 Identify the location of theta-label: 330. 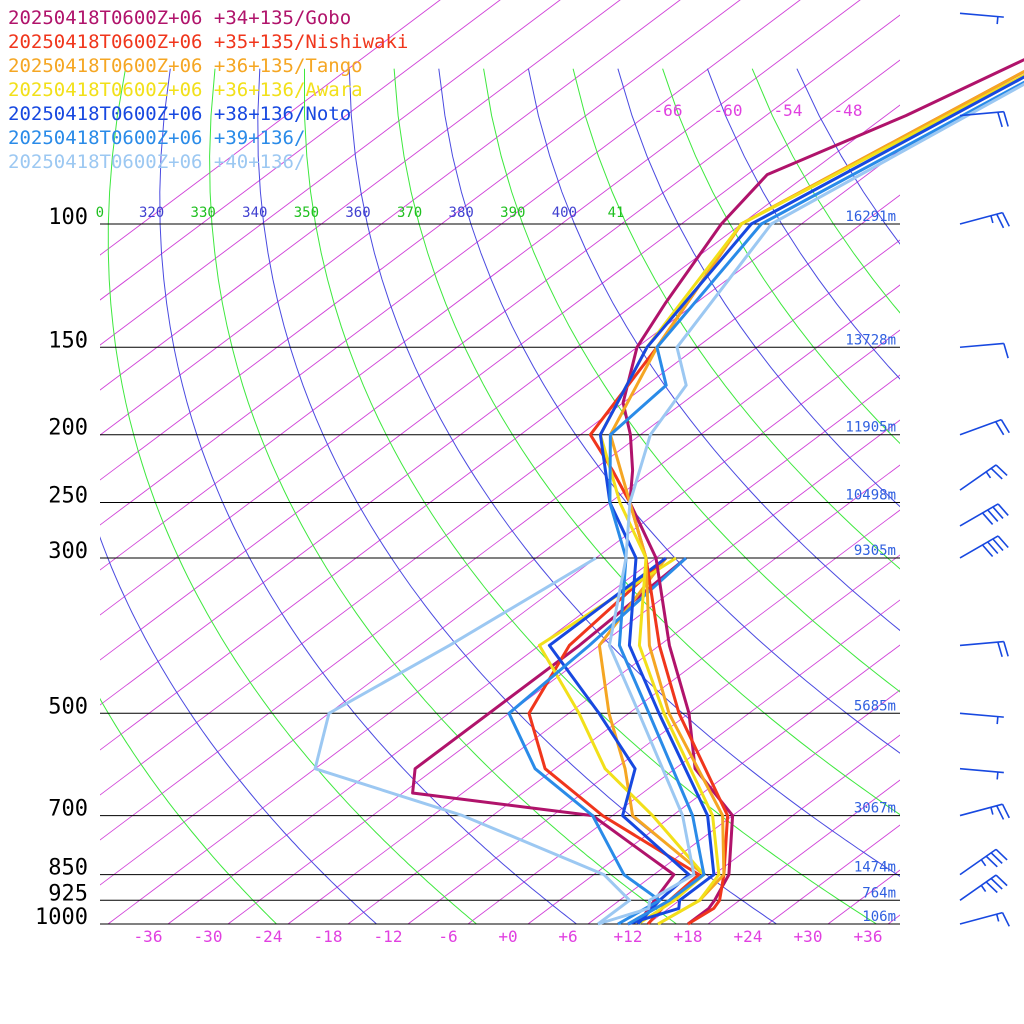
(203, 213).